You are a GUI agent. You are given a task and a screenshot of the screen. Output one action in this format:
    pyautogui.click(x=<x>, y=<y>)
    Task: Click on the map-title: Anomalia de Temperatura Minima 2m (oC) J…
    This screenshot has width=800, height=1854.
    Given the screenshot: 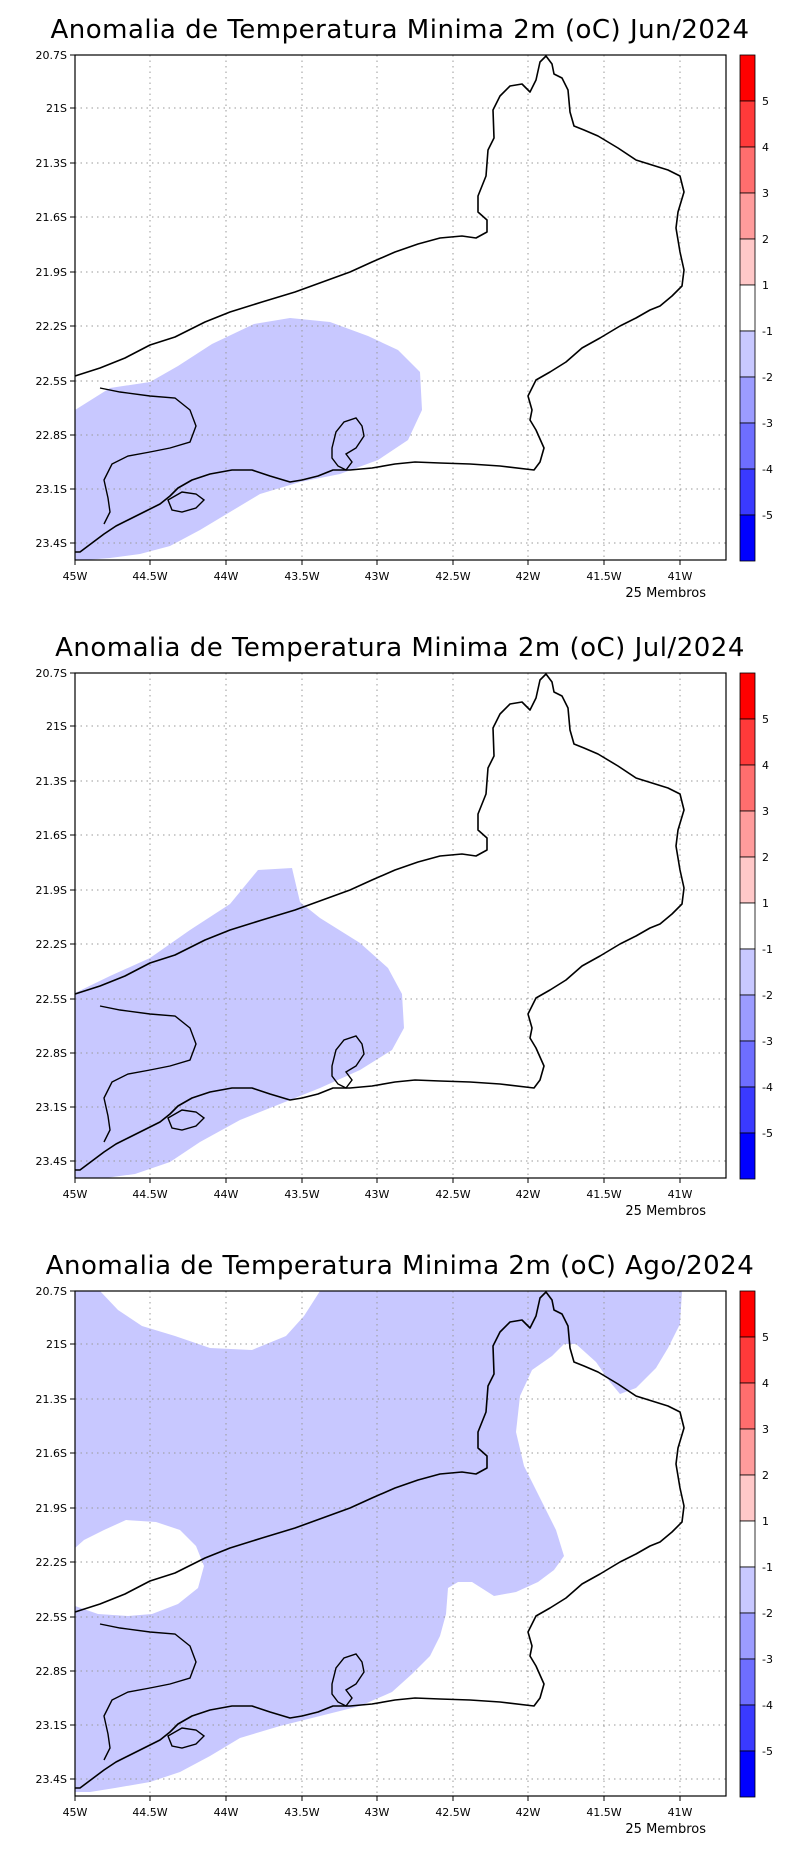 What is the action you would take?
    pyautogui.click(x=400, y=30)
    